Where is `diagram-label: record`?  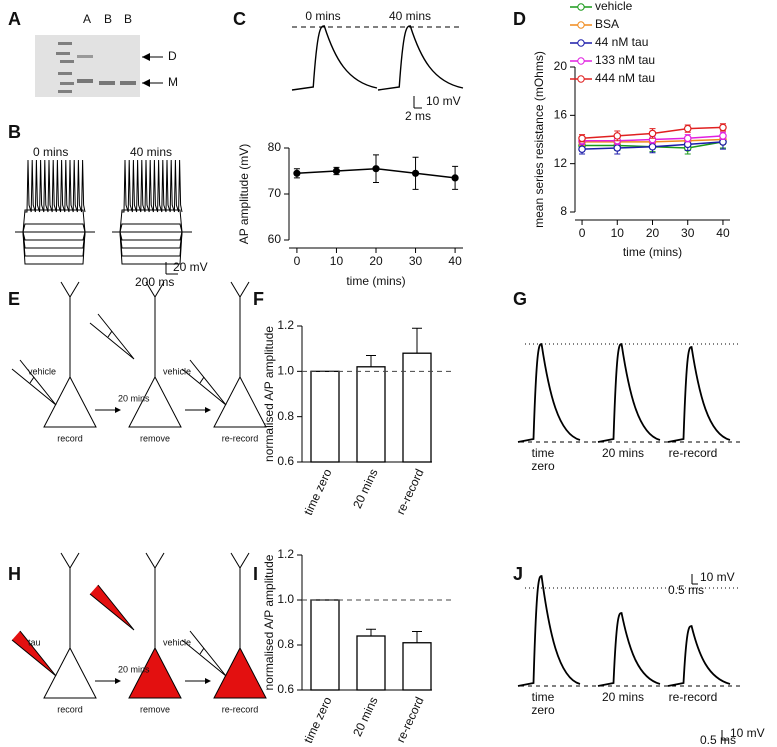
diagram-label: record is located at coordinates (70, 709).